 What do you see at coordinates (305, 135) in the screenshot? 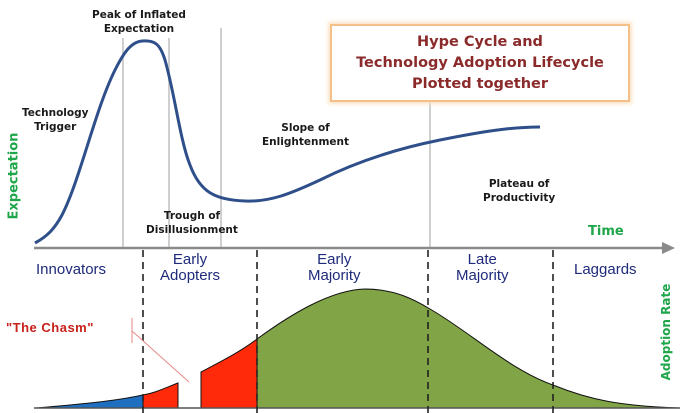
I see `phase-slope-of-enlightenment: Slope of Enlightenment` at bounding box center [305, 135].